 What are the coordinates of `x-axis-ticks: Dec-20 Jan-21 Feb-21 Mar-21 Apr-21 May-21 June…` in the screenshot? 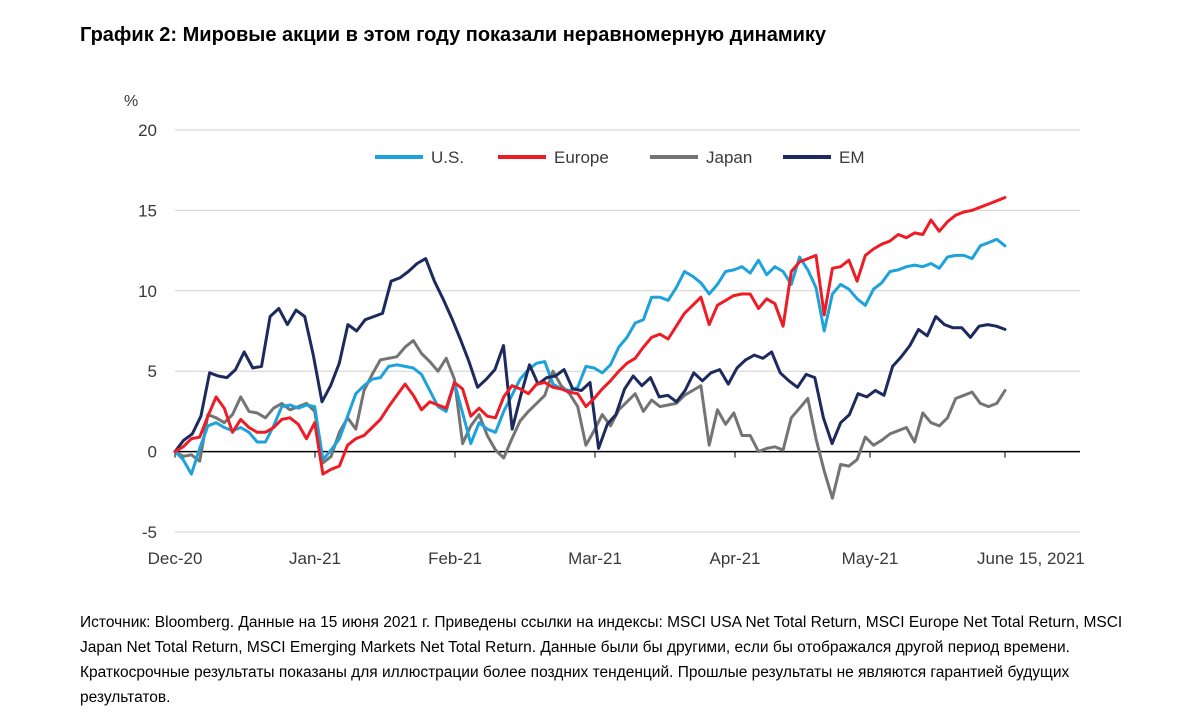 It's located at (616, 509).